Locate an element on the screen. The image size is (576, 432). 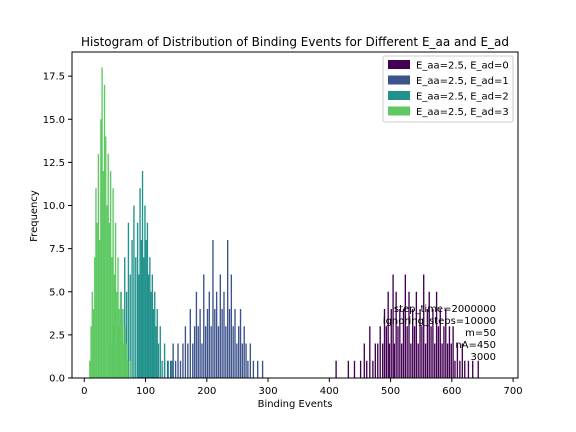
y-tick-label: 2.5 is located at coordinates (57, 335).